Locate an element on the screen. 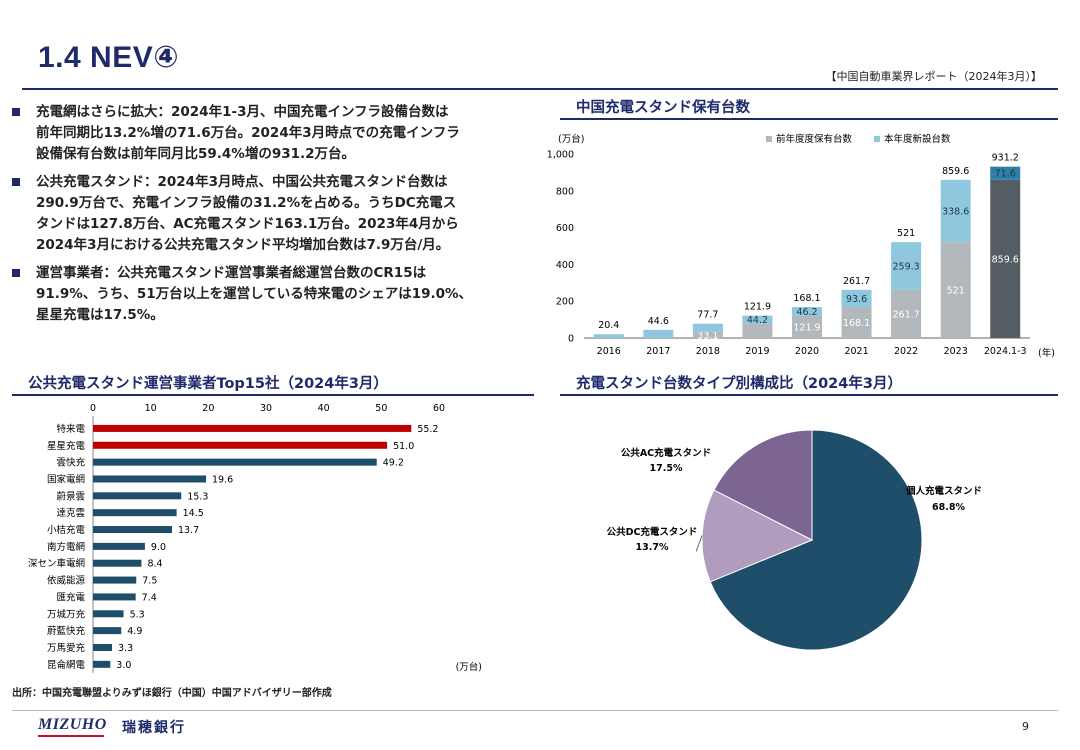 The width and height of the screenshot is (1080, 750). bar-value-label: 19.6 is located at coordinates (222, 479).